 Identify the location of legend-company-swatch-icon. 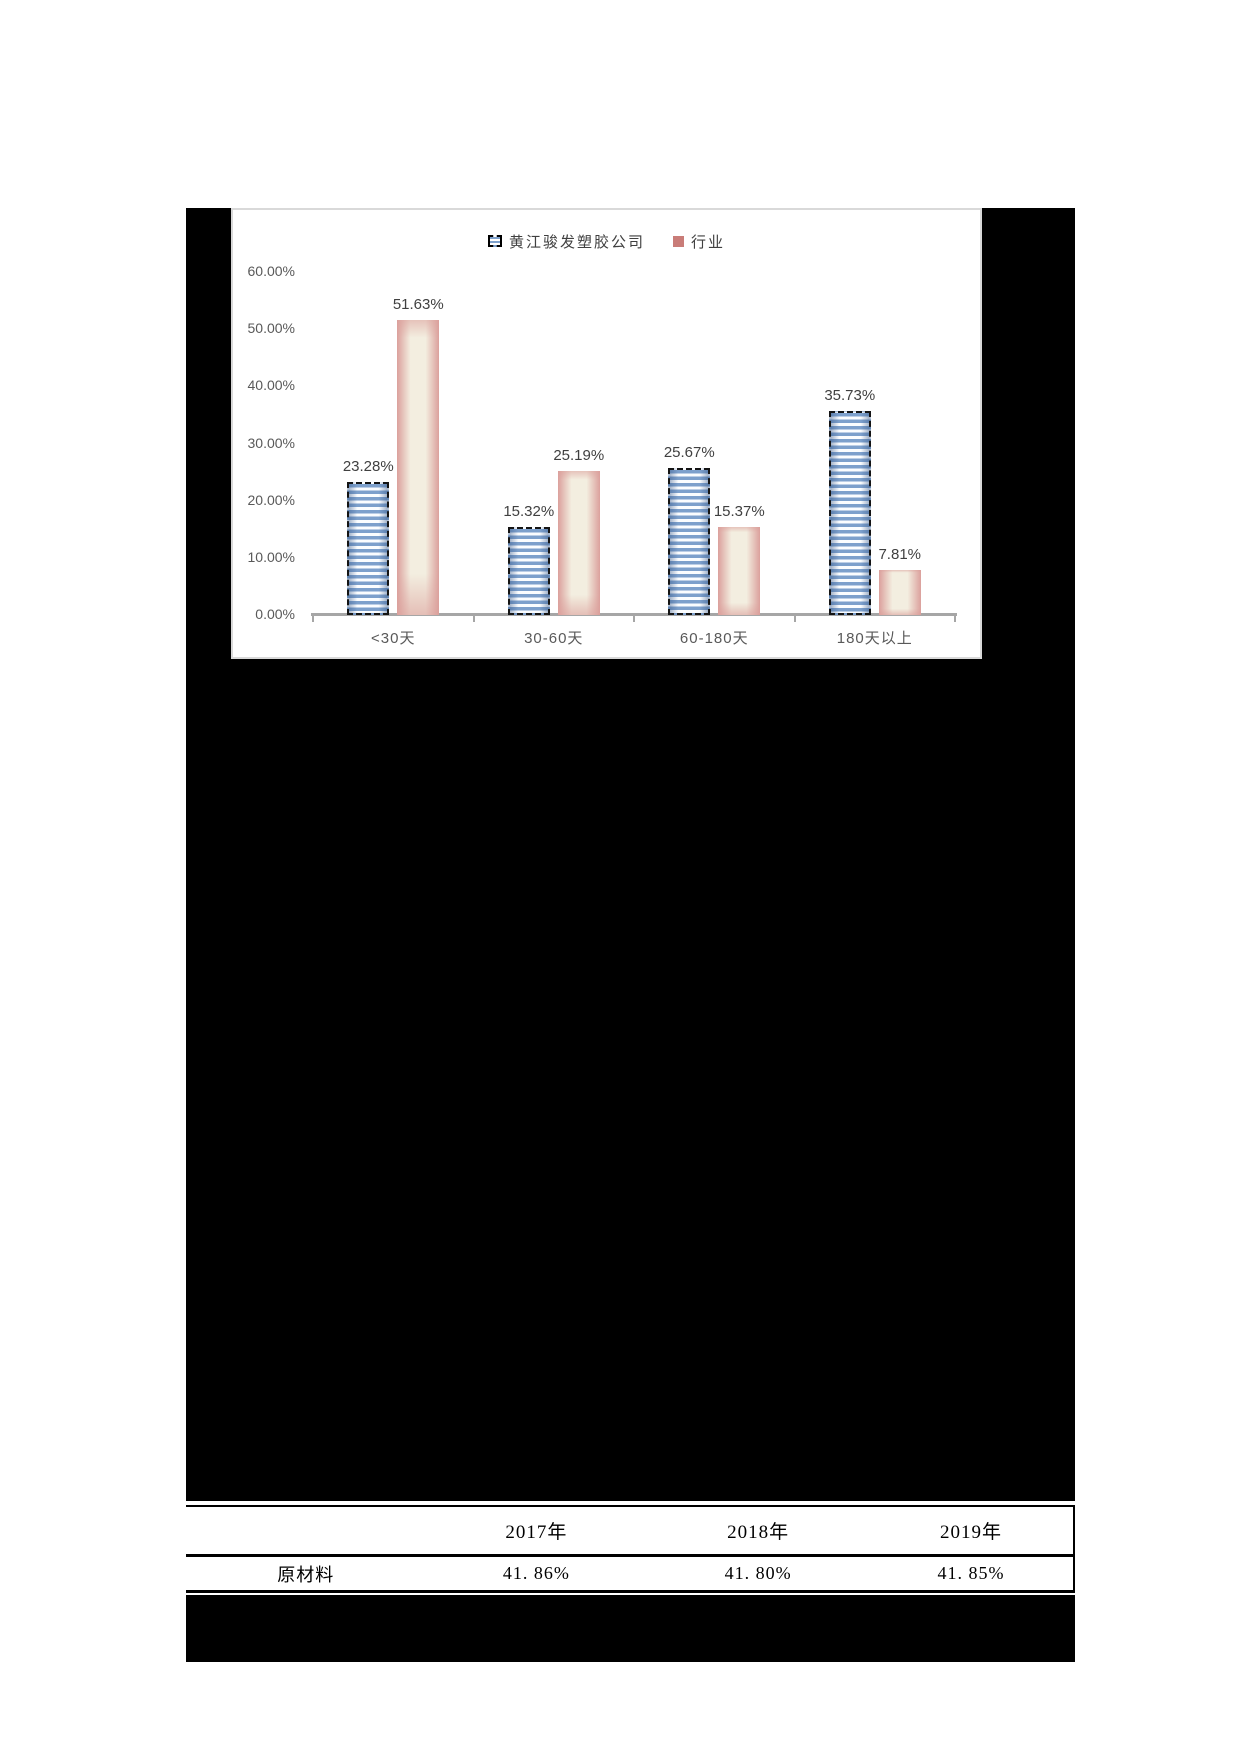
(494, 241).